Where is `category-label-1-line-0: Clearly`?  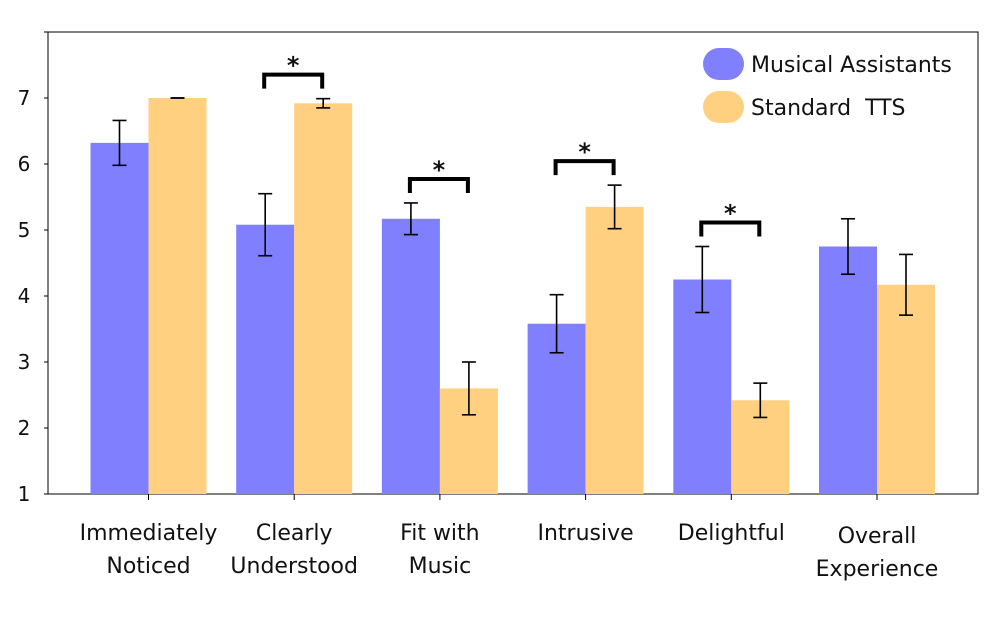 category-label-1-line-0: Clearly is located at coordinates (294, 533).